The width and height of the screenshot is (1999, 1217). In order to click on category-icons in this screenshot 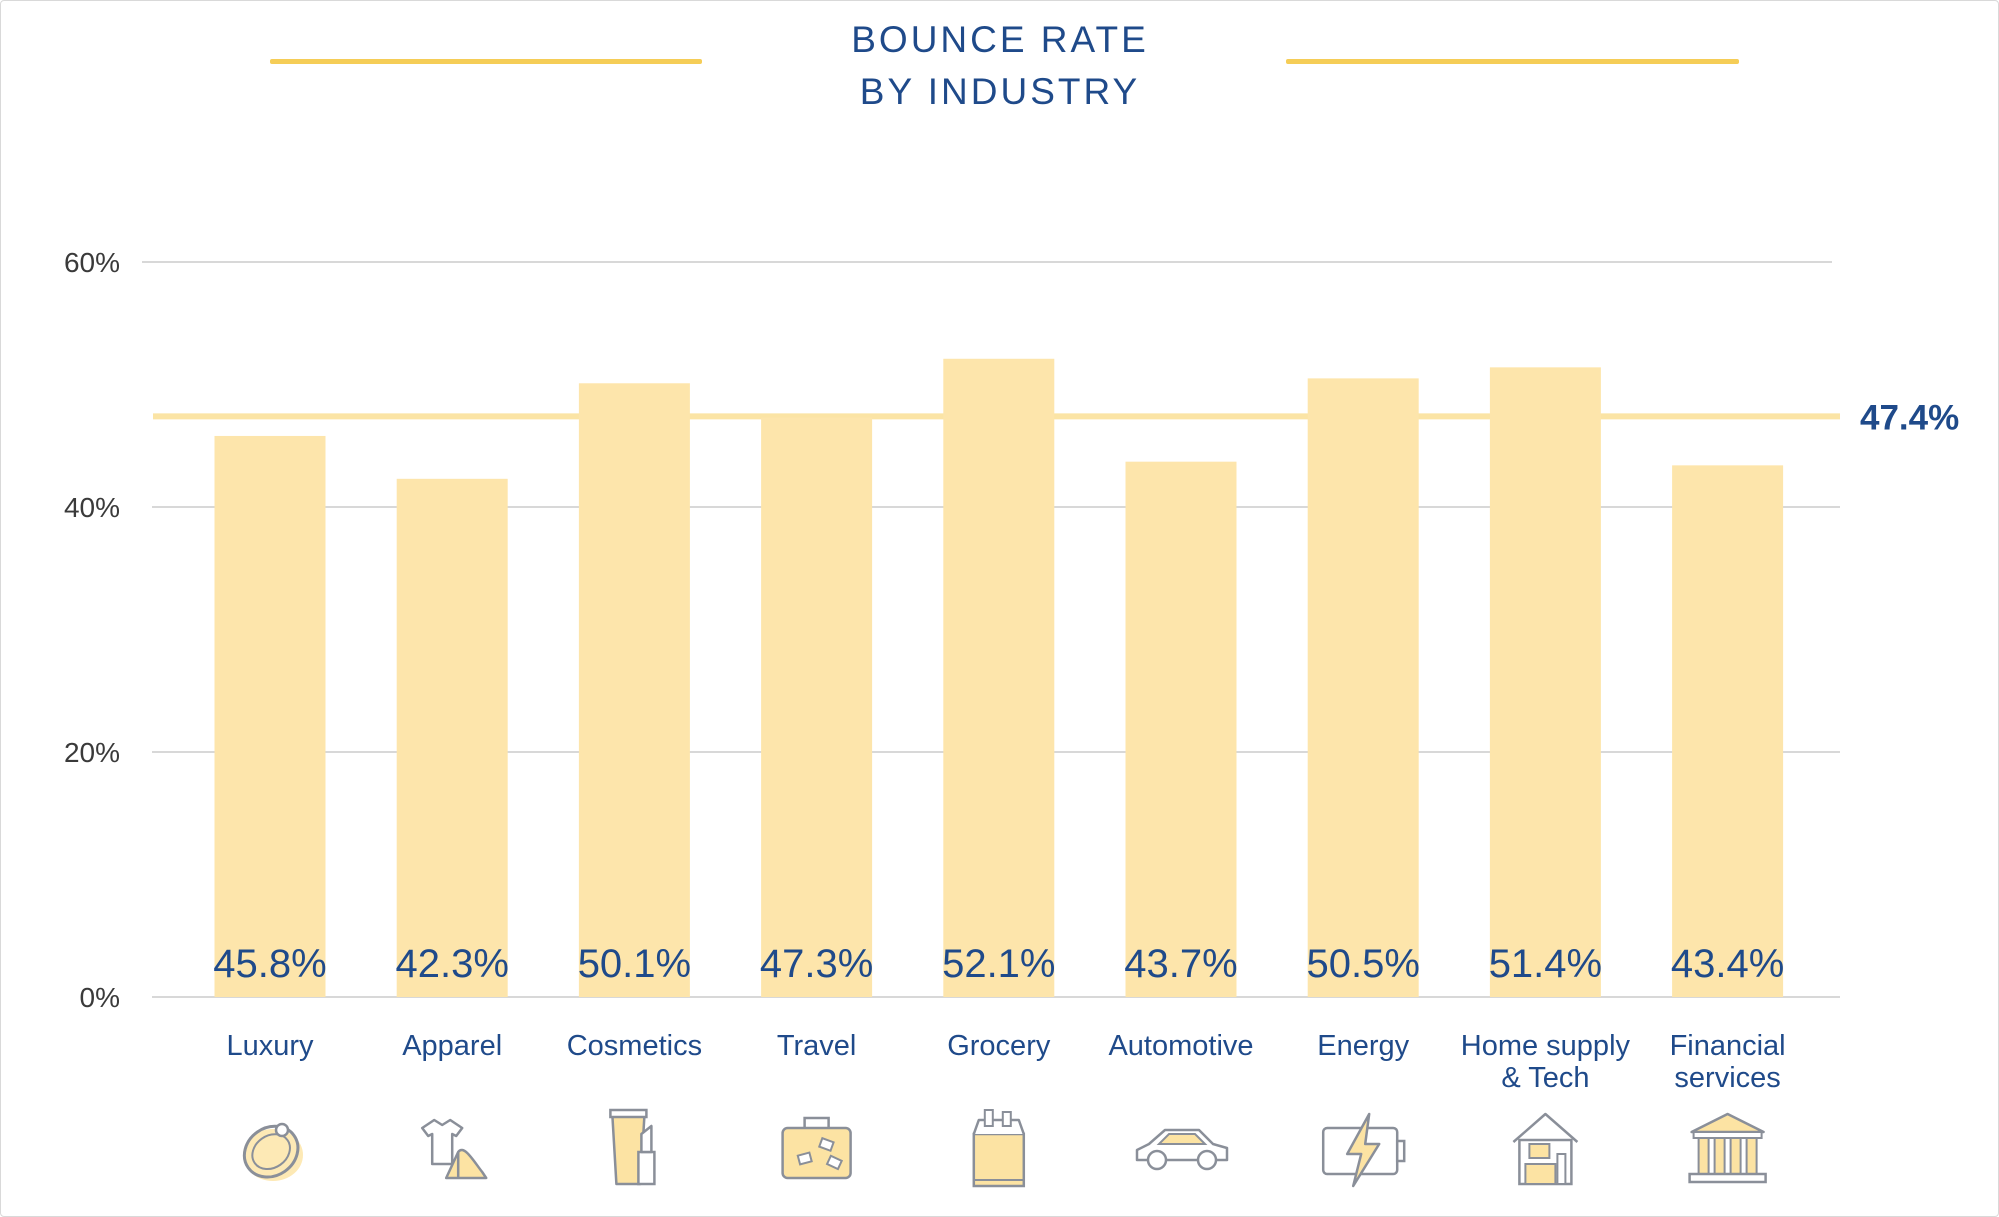, I will do `click(1004, 1148)`.